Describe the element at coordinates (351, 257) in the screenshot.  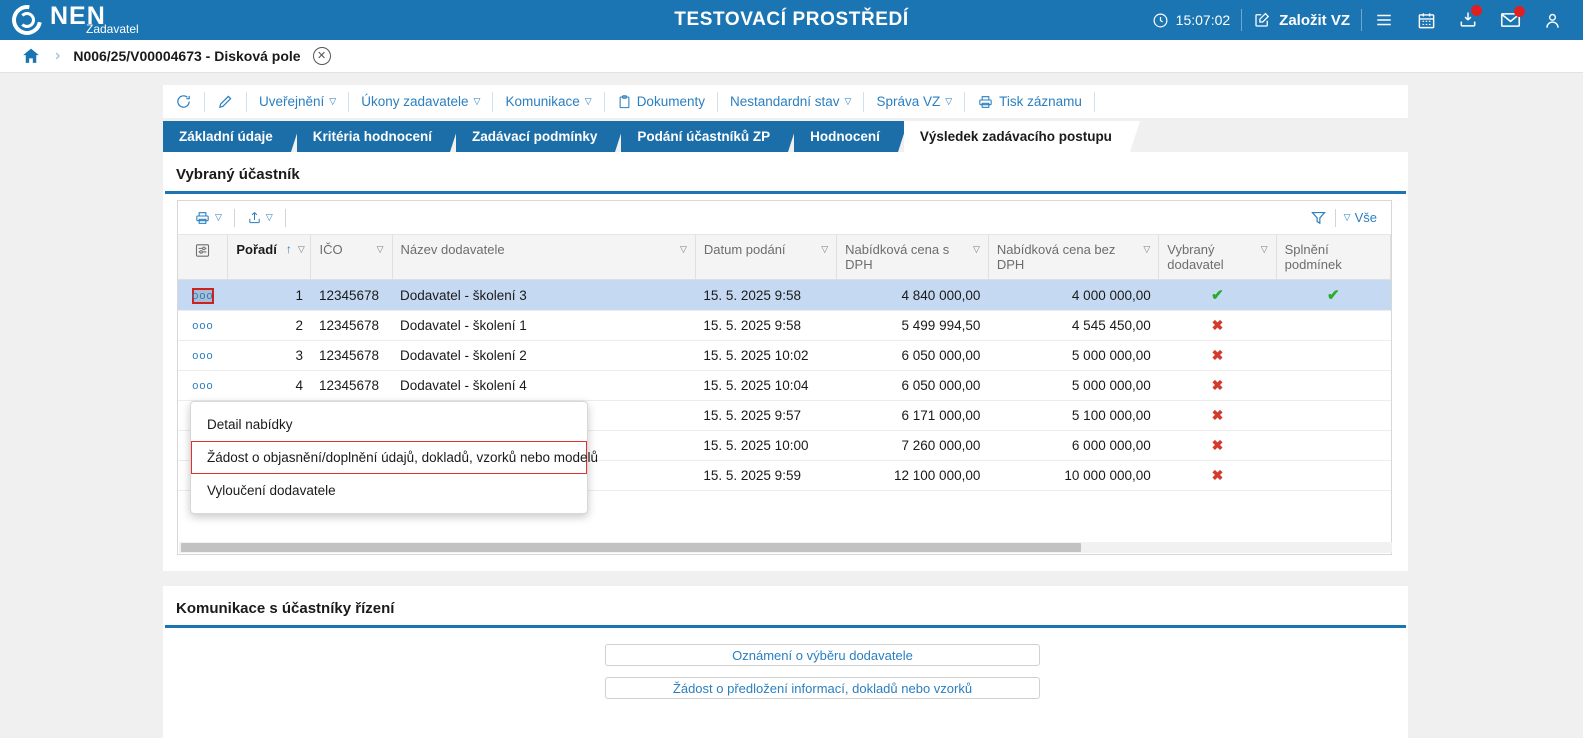
I see `column-header-ico: IČO ▽` at that location.